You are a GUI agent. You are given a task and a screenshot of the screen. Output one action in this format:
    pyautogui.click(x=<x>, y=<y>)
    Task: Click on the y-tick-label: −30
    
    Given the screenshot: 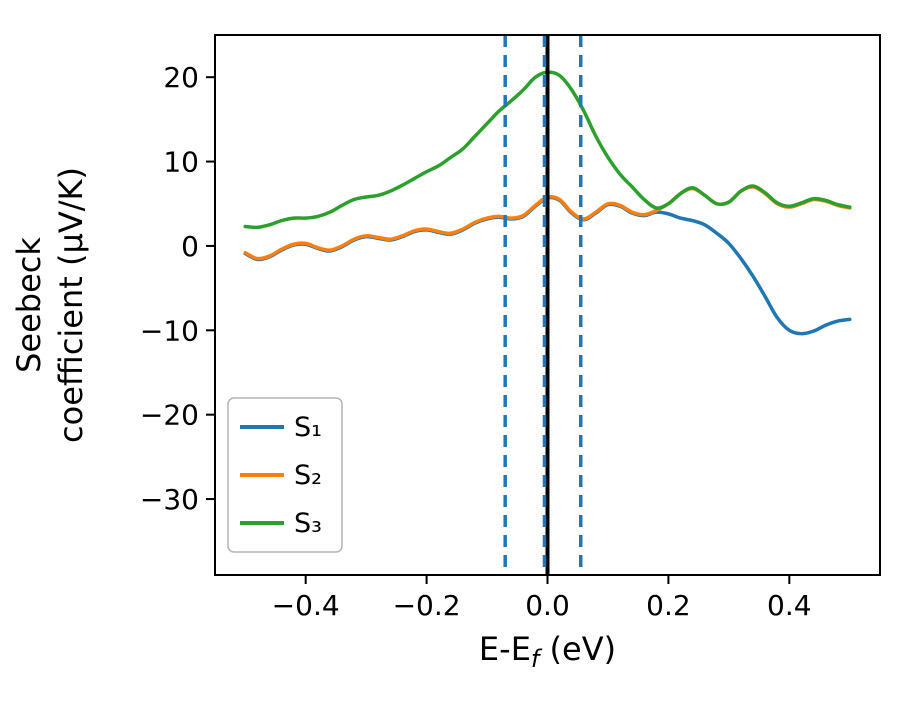 What is the action you would take?
    pyautogui.click(x=169, y=499)
    